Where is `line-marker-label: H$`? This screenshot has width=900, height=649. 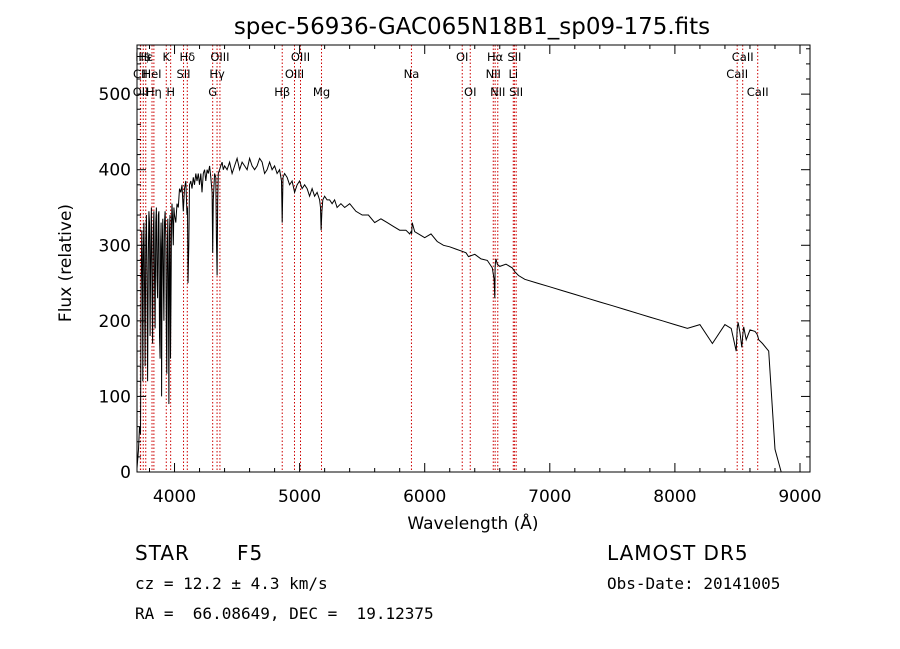 line-marker-label: H$ is located at coordinates (143, 57).